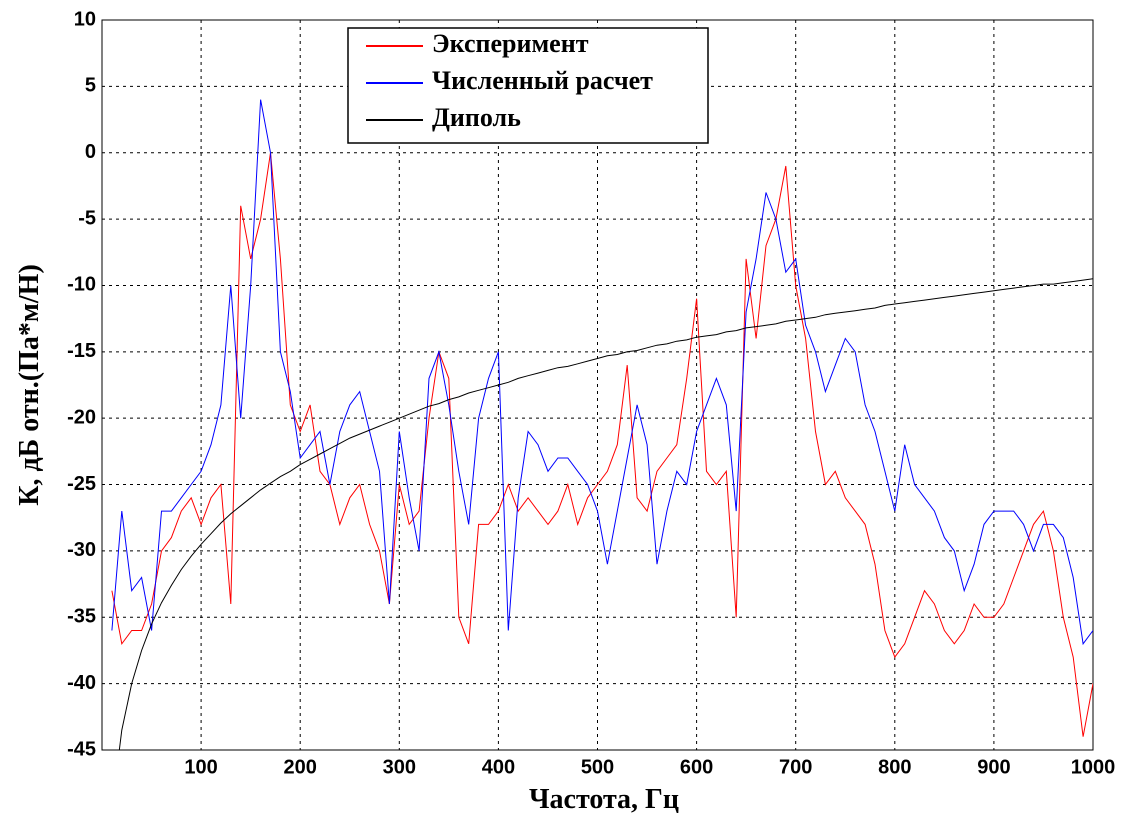 The image size is (1123, 822). Describe the element at coordinates (795, 767) in the screenshot. I see `x-tick-label: 700` at that location.